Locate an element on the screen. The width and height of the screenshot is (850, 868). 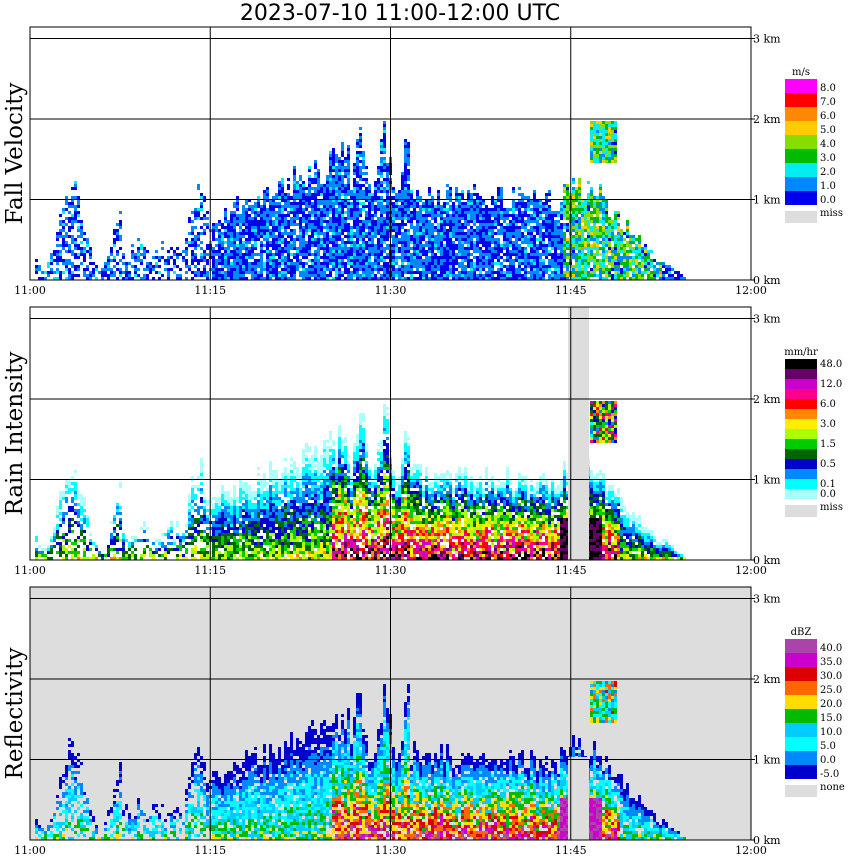
legend-missing-label: none is located at coordinates (832, 787).